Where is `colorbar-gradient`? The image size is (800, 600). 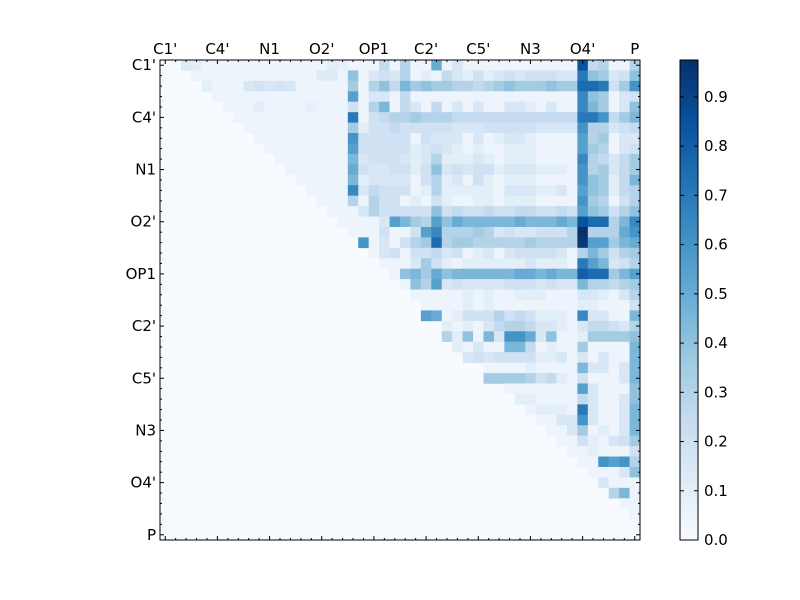 colorbar-gradient is located at coordinates (689, 300).